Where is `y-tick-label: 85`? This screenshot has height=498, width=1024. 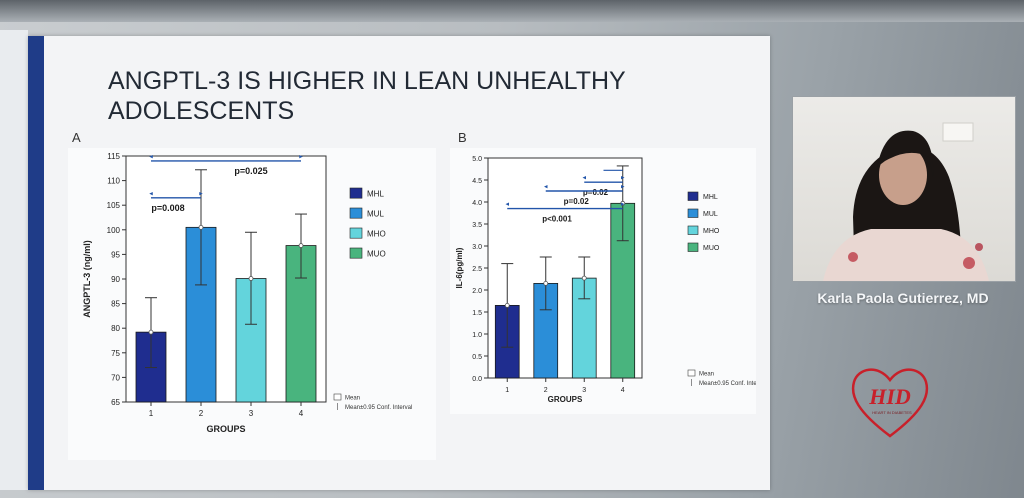
y-tick-label: 85 is located at coordinates (115, 304).